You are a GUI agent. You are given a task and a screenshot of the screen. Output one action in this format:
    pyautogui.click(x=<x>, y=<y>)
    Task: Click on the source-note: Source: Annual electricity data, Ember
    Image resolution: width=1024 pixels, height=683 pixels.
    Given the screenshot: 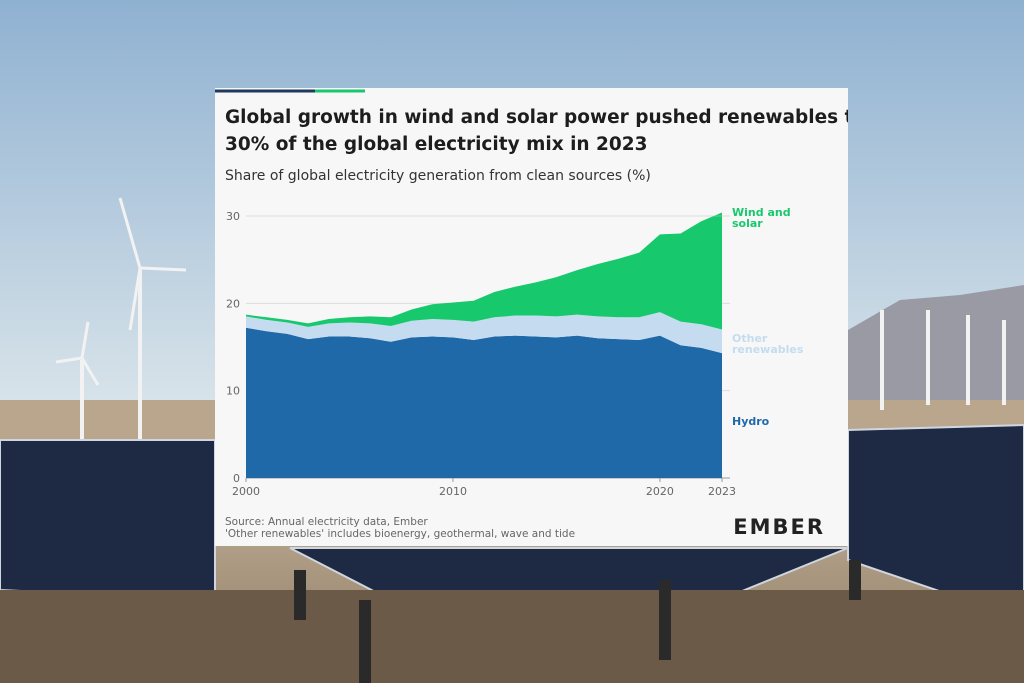 What is the action you would take?
    pyautogui.click(x=326, y=522)
    